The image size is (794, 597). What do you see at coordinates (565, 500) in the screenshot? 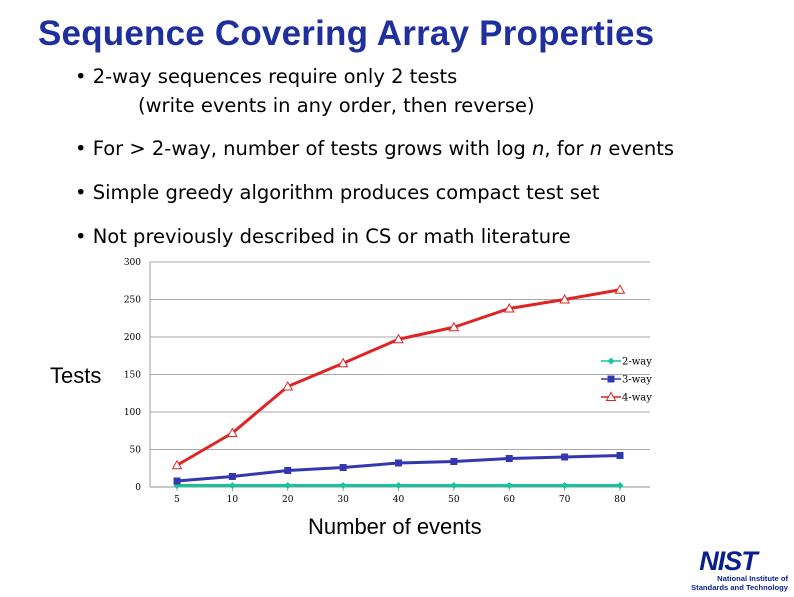
I see `x-tick-label: 70` at bounding box center [565, 500].